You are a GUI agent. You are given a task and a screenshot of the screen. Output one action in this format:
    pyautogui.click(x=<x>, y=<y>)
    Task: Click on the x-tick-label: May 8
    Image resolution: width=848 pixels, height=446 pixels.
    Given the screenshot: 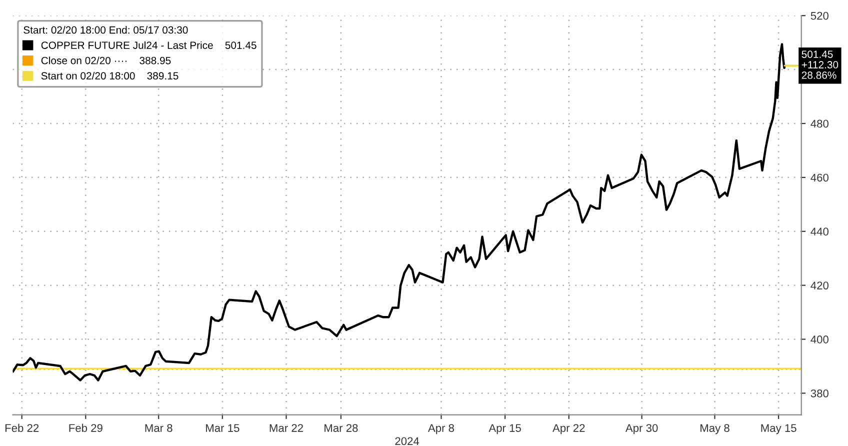 What is the action you would take?
    pyautogui.click(x=715, y=429)
    